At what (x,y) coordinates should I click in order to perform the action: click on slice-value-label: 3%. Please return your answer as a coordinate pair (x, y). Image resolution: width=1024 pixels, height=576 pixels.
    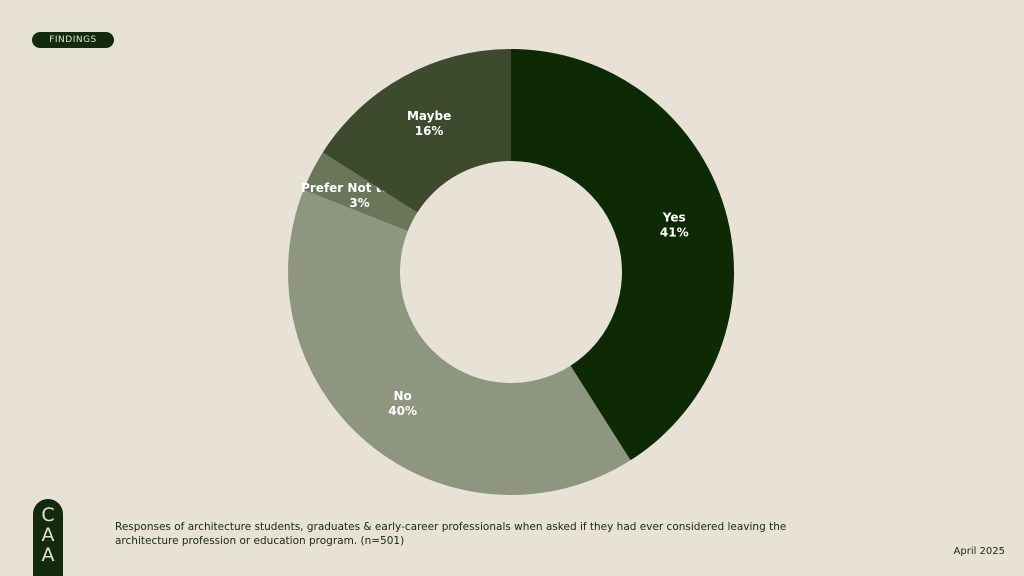
    Looking at the image, I should click on (359, 203).